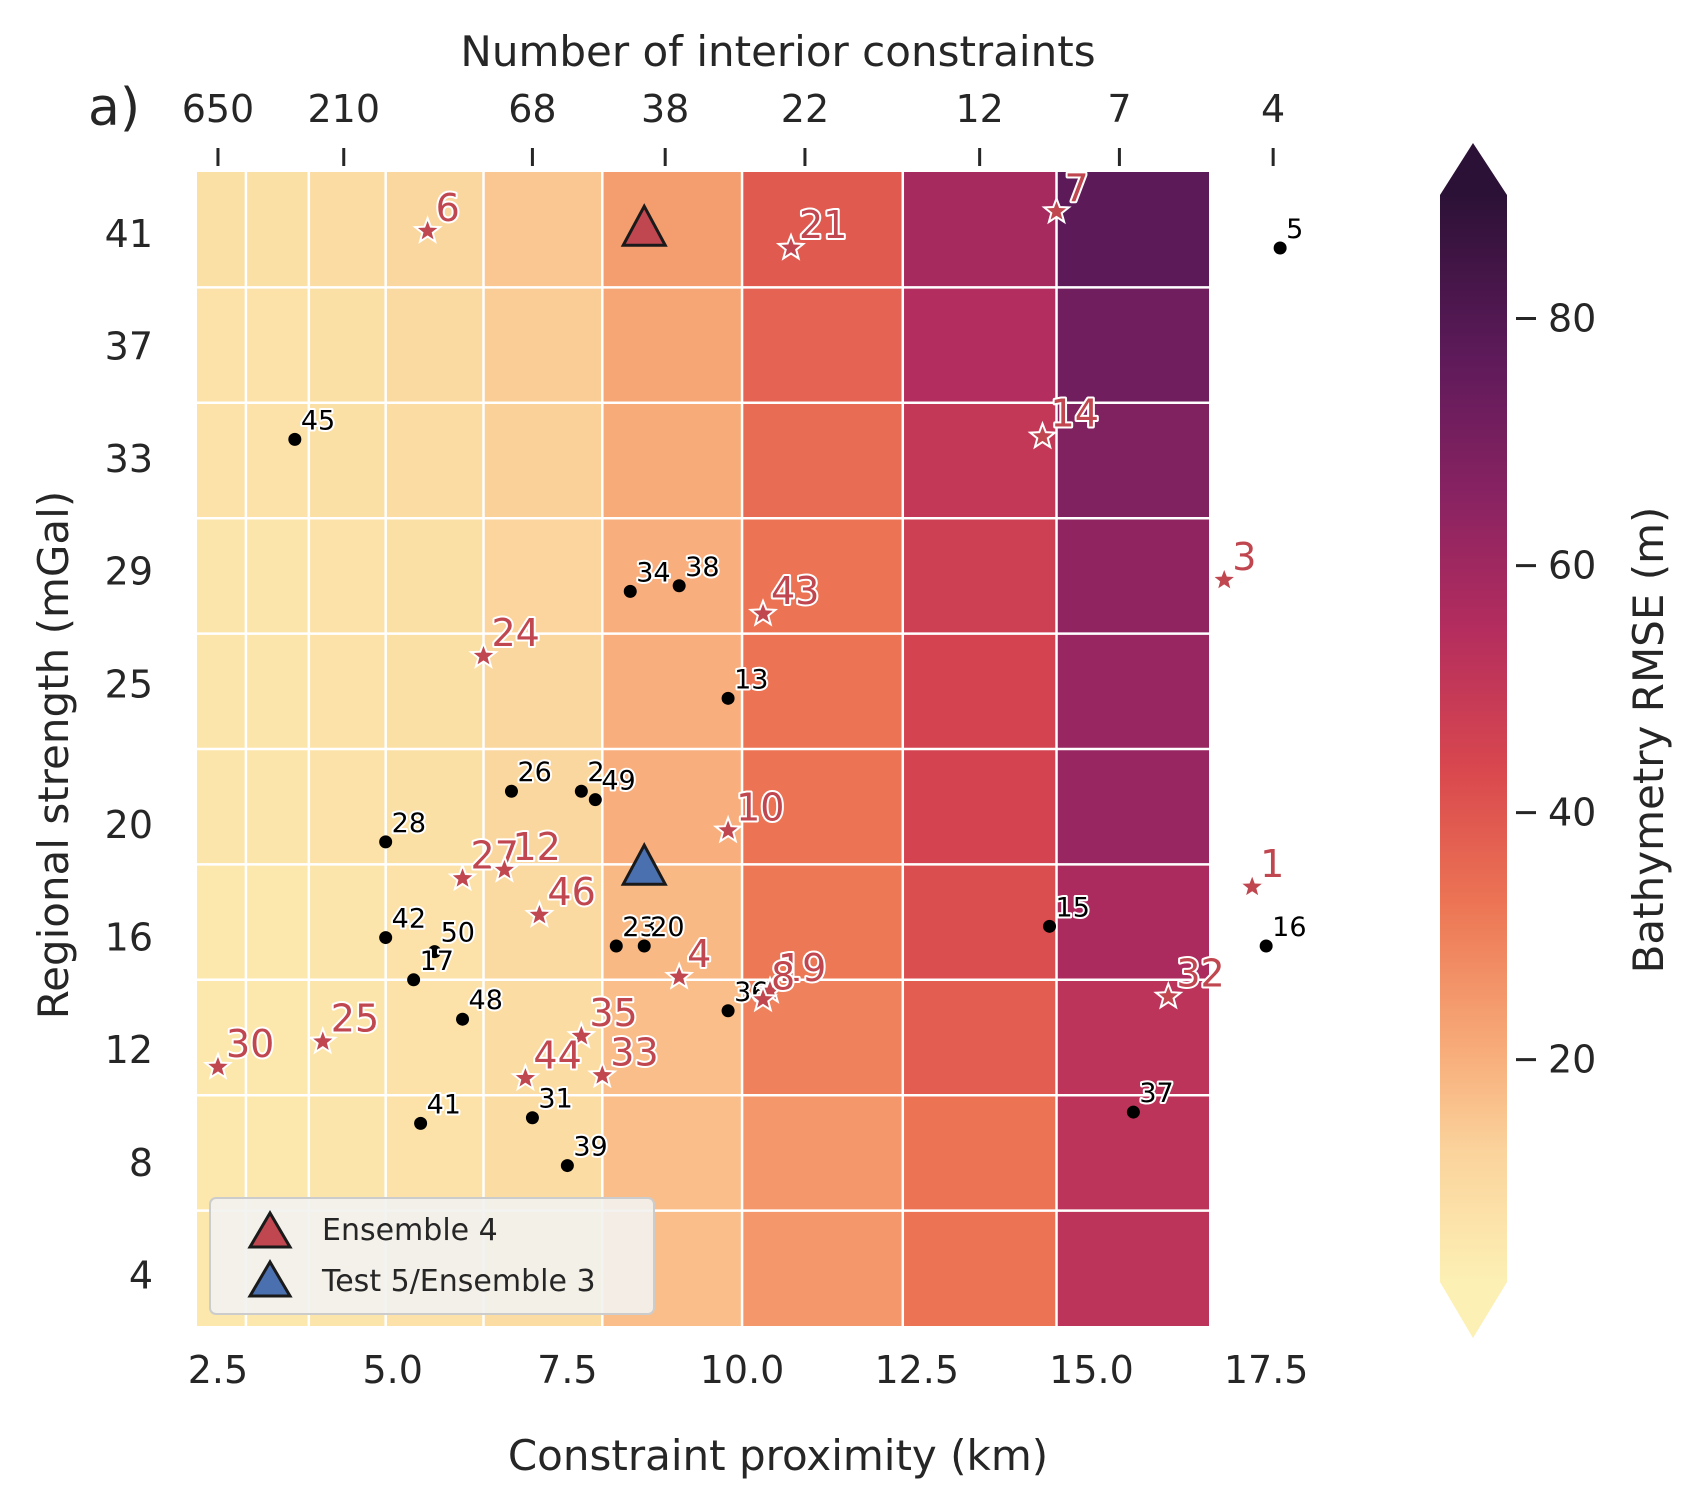 Image resolution: width=1697 pixels, height=1503 pixels. Describe the element at coordinates (1273, 109) in the screenshot. I see `top-tick-label: 4` at that location.